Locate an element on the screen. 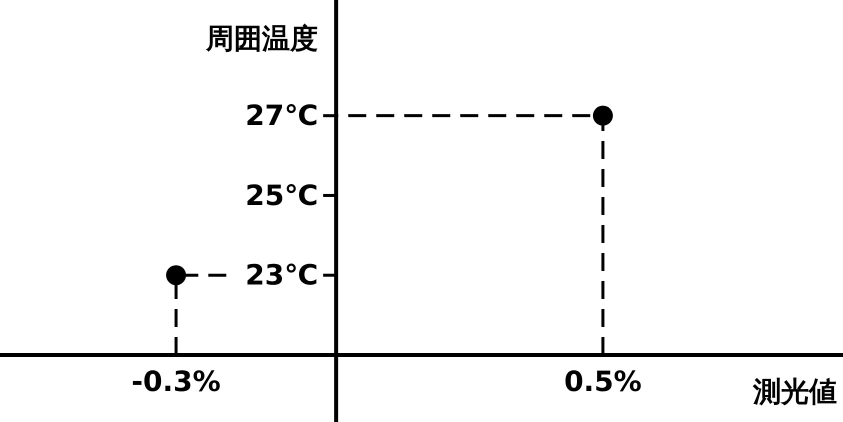 The width and height of the screenshot is (843, 422). x-axis-title: 測光値 is located at coordinates (794, 391).